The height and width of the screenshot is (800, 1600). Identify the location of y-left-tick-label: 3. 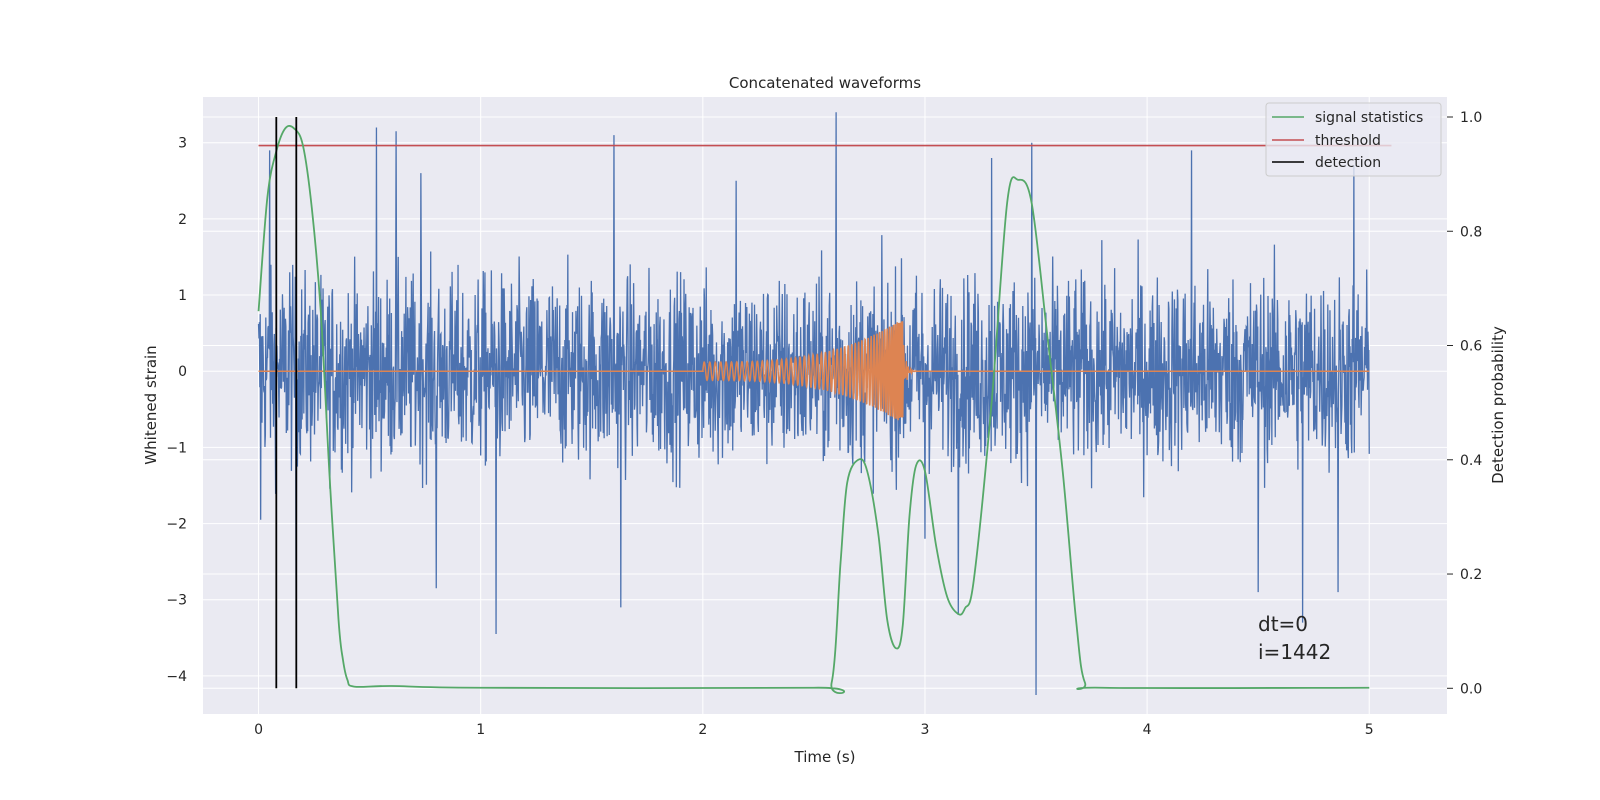
(182, 144).